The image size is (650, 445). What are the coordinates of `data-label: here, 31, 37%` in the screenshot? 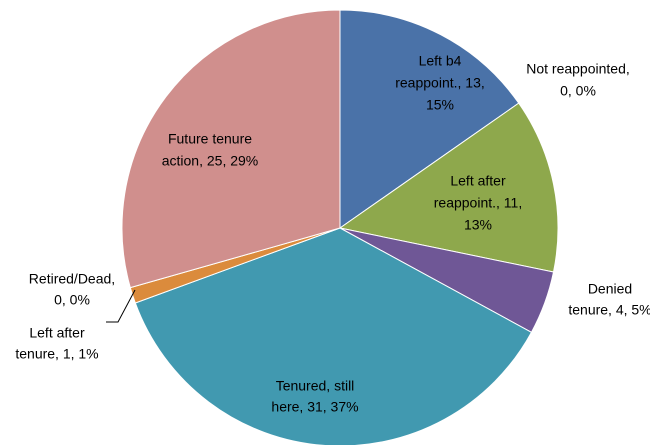 It's located at (314, 407).